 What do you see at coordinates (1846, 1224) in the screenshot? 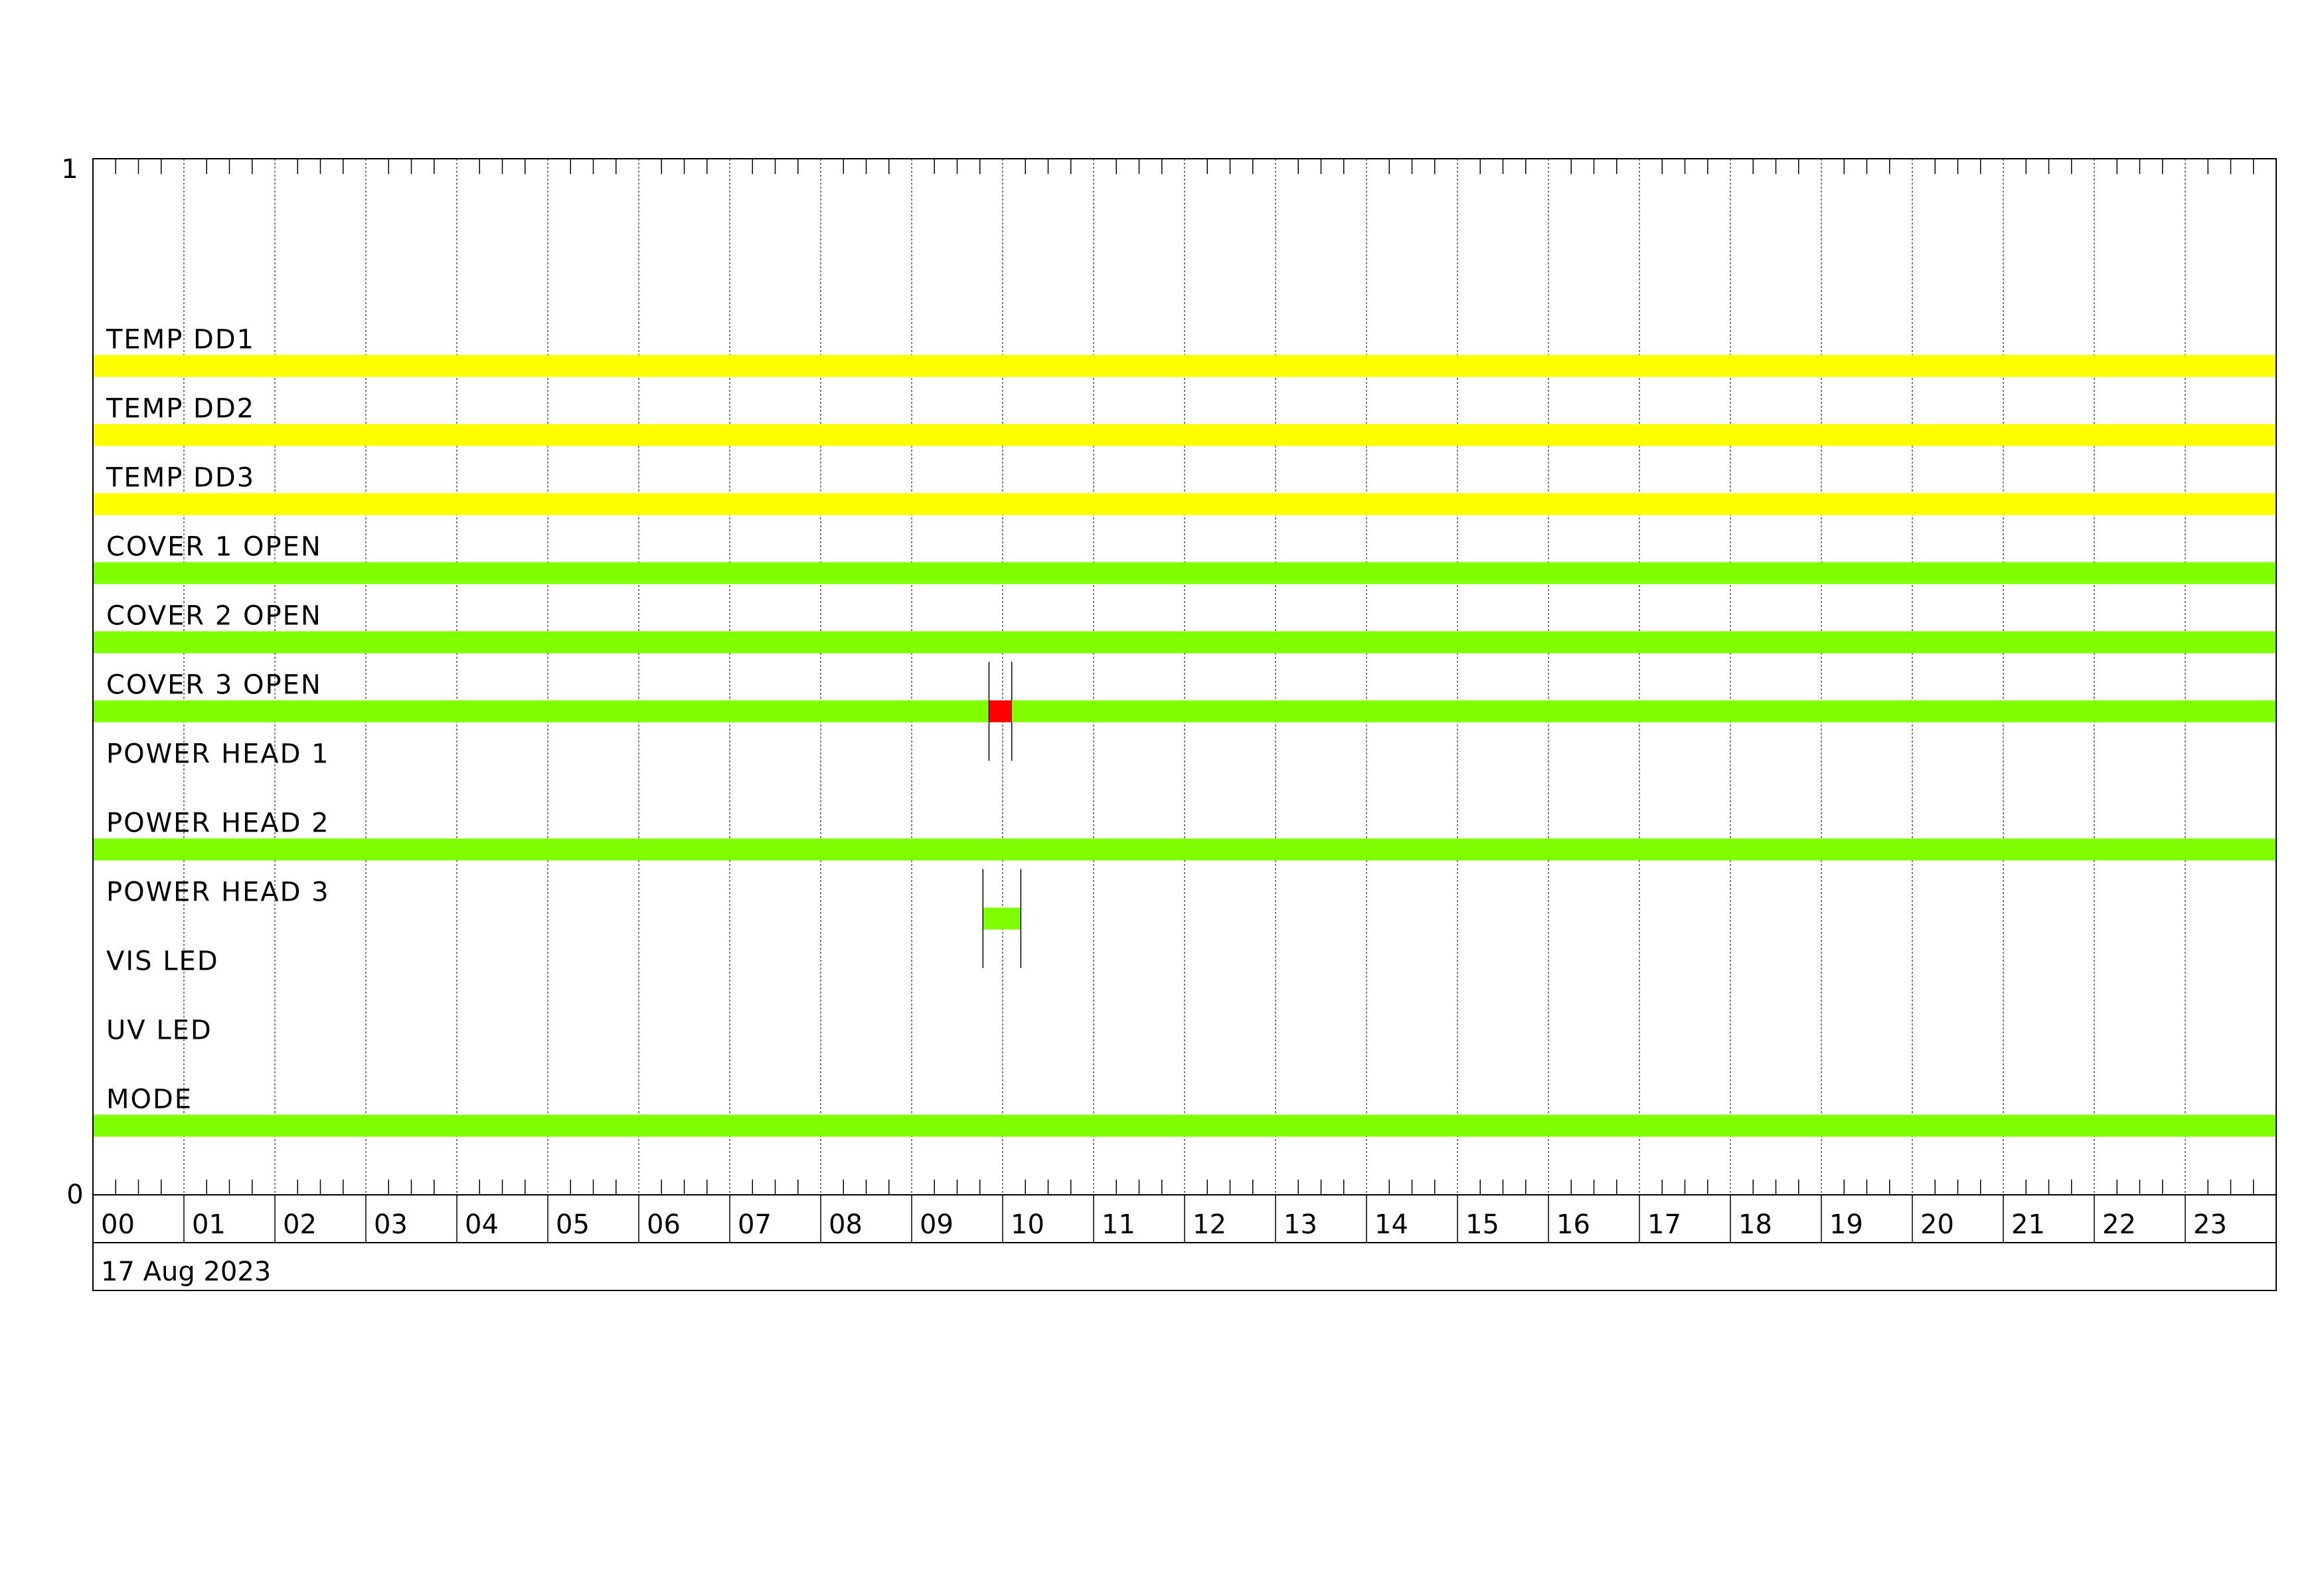
I see `x-tick-label: 19` at bounding box center [1846, 1224].